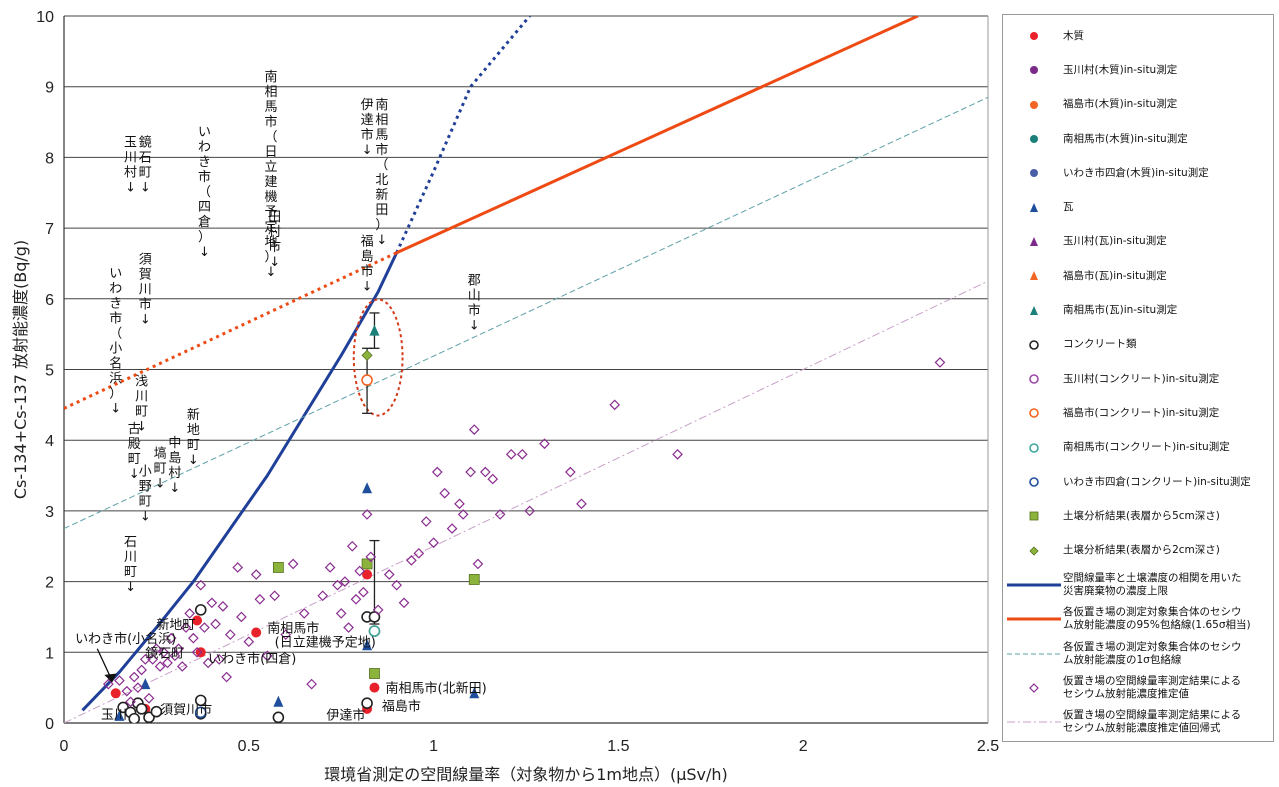 The width and height of the screenshot is (1279, 787). What do you see at coordinates (49, 583) in the screenshot?
I see `y-tick-label: 2` at bounding box center [49, 583].